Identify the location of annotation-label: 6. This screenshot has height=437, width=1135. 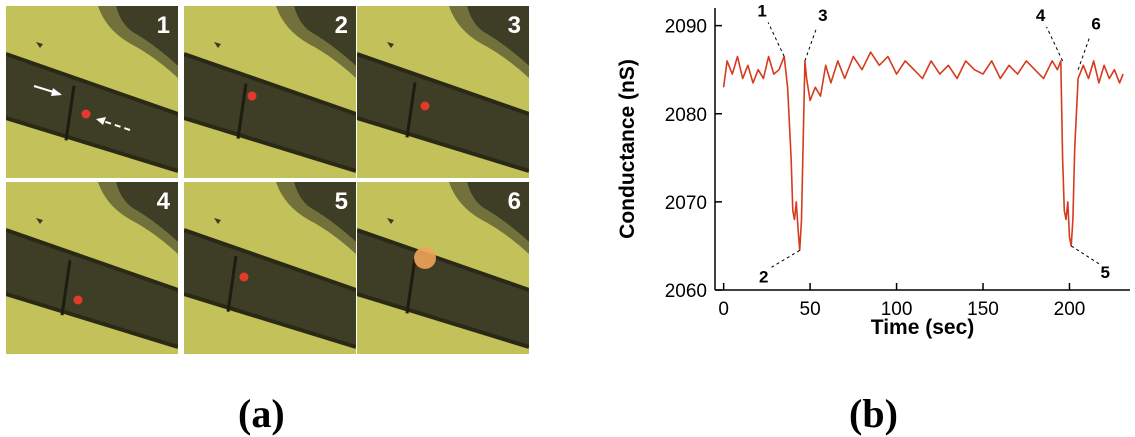
(1095, 24).